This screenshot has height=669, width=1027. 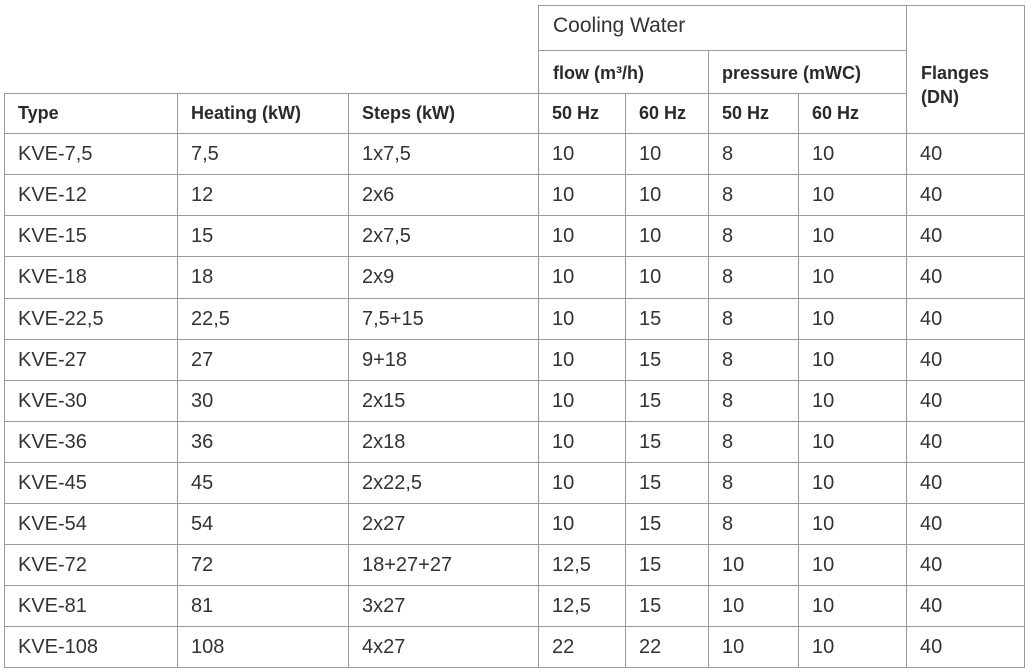 I want to click on table-cell: 2x15, so click(x=384, y=400).